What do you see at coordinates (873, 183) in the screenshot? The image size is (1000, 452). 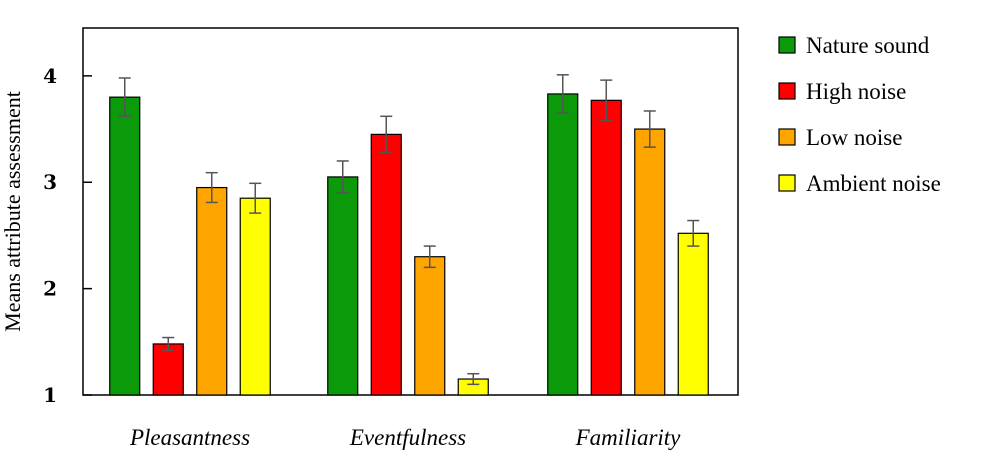 I see `legend-label: Ambient noise` at bounding box center [873, 183].